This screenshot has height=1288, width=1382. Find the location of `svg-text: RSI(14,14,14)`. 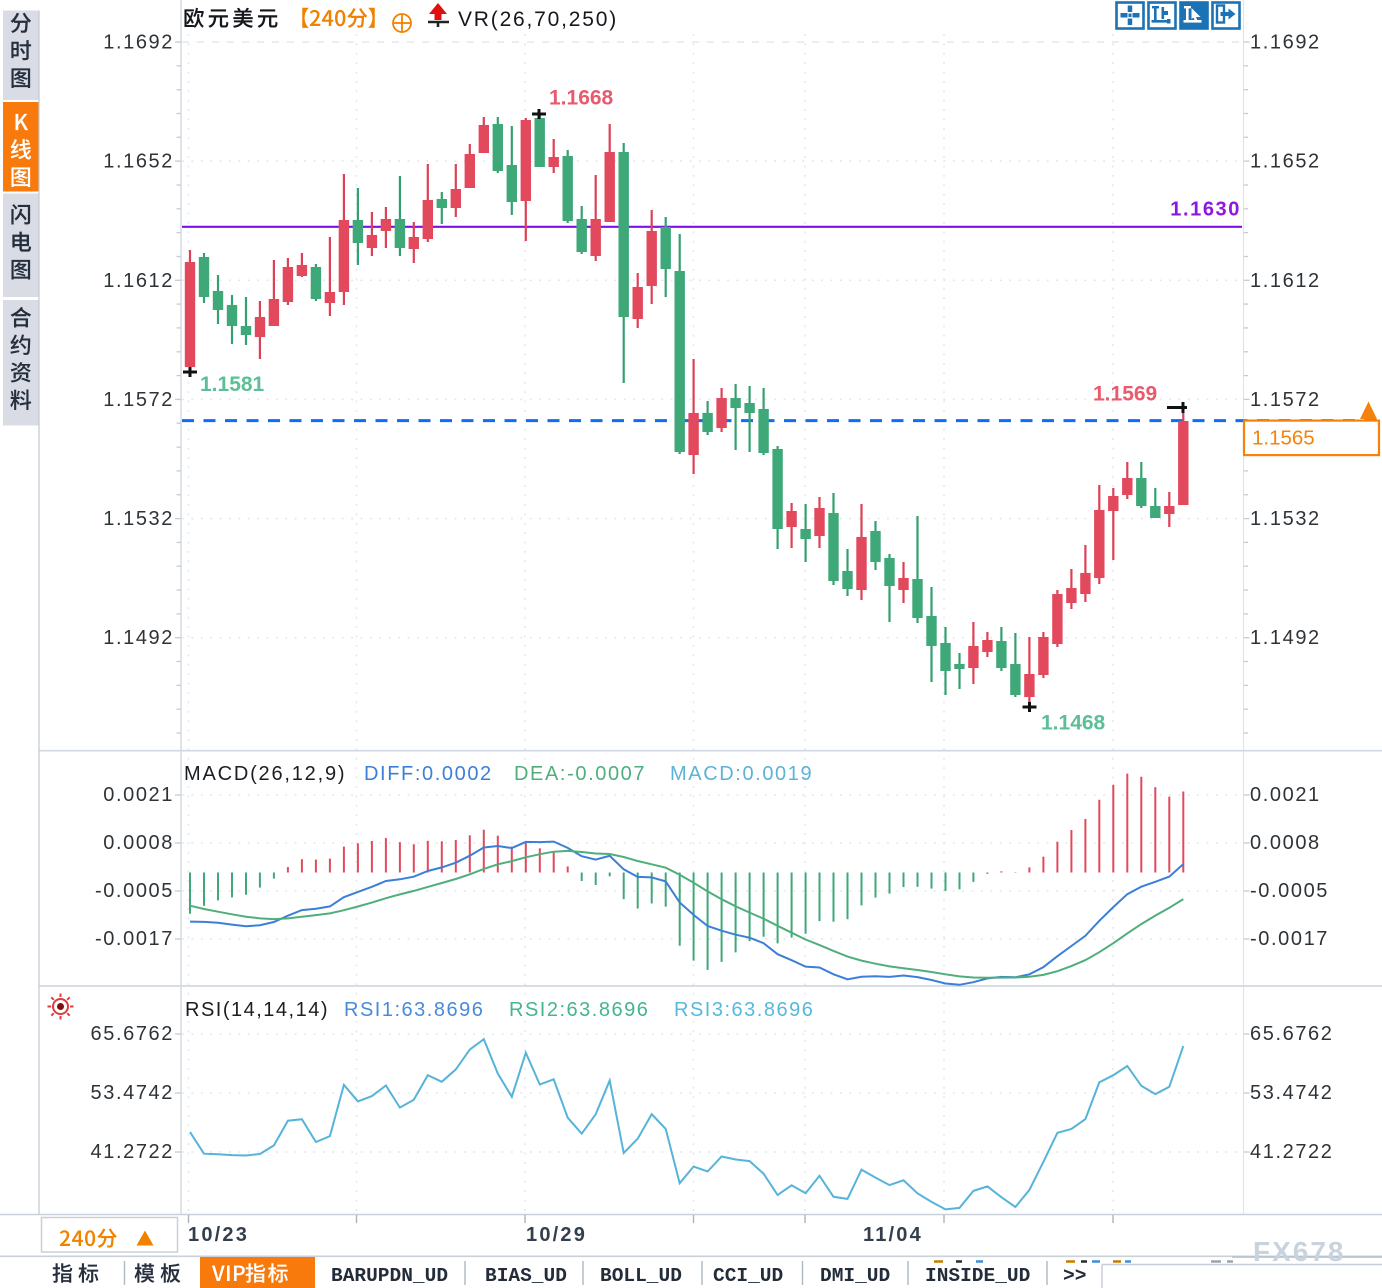

svg-text: RSI(14,14,14) is located at coordinates (257, 1010).